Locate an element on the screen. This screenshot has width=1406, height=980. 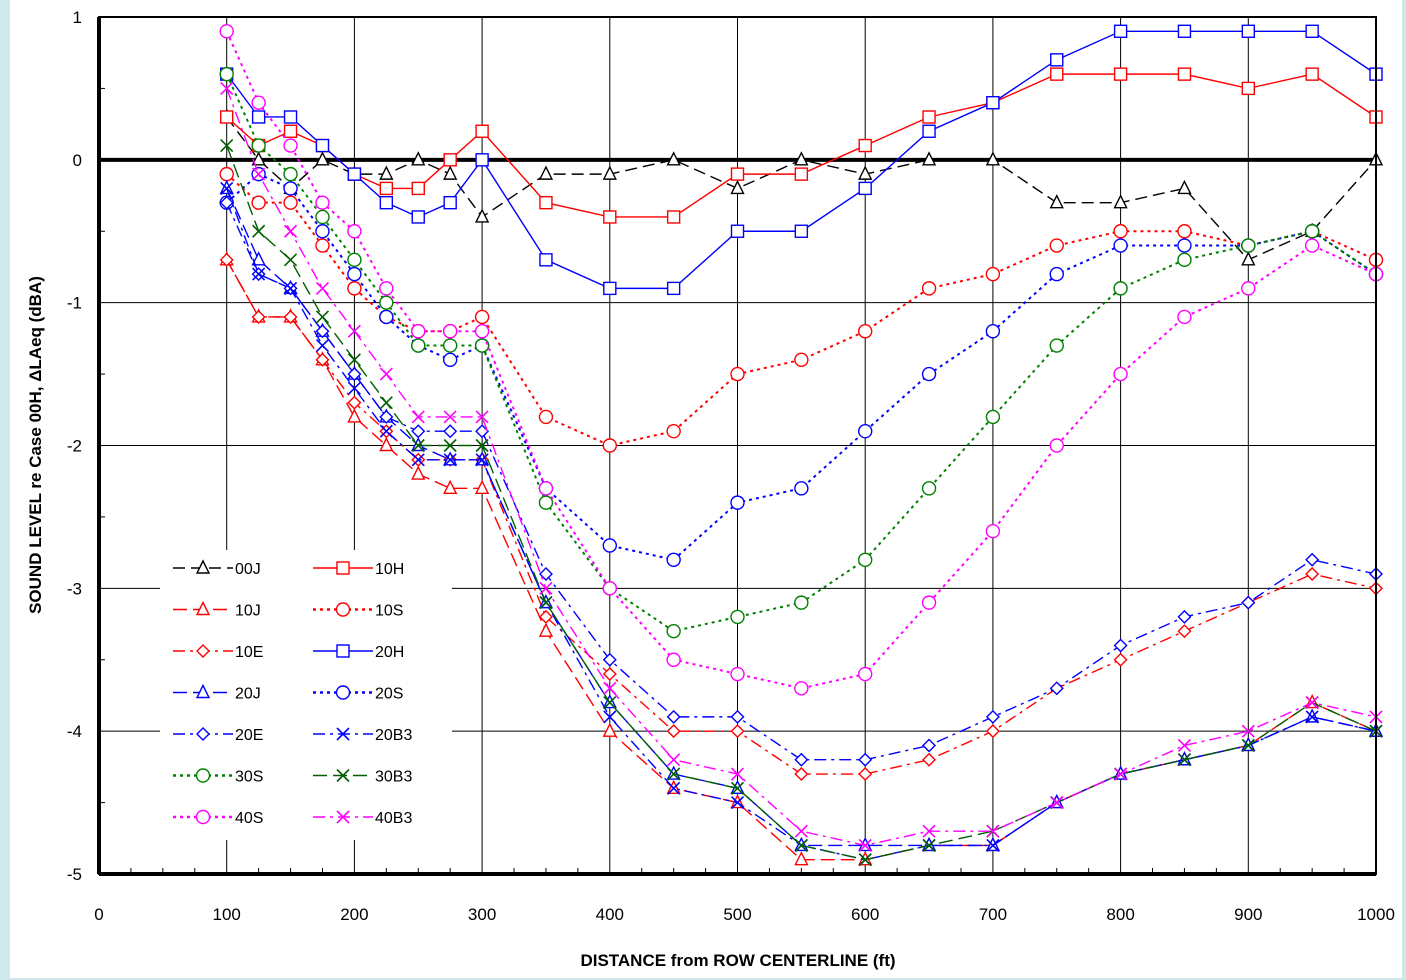
legend-label: 00J is located at coordinates (248, 569).